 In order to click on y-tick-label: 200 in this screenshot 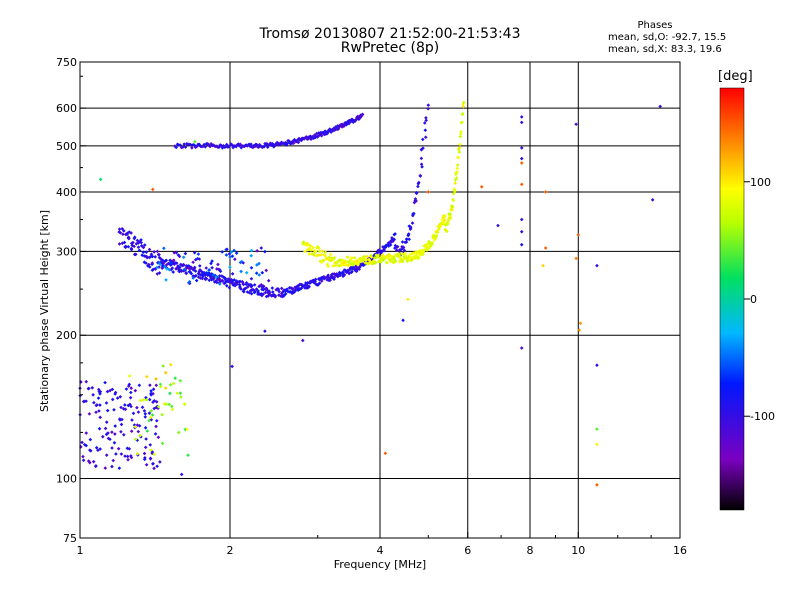, I will do `click(66, 335)`.